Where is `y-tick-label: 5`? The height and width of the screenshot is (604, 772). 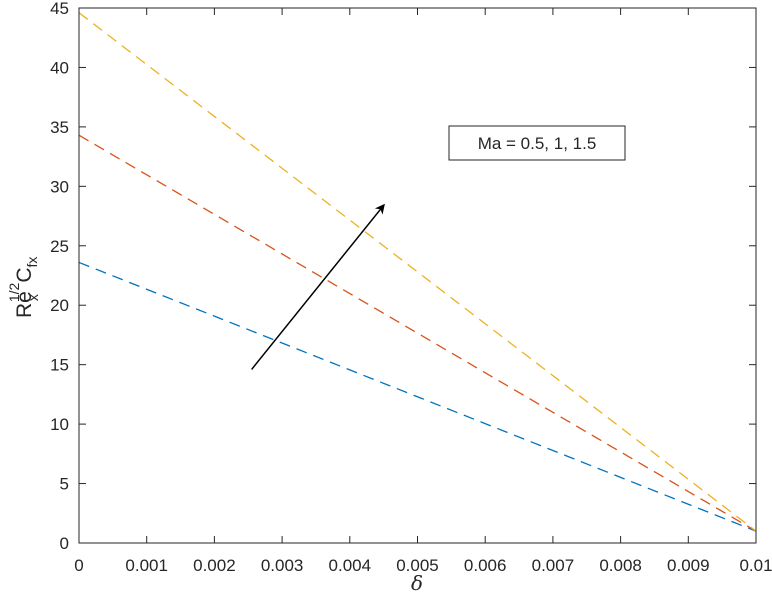 y-tick-label: 5 is located at coordinates (64, 484).